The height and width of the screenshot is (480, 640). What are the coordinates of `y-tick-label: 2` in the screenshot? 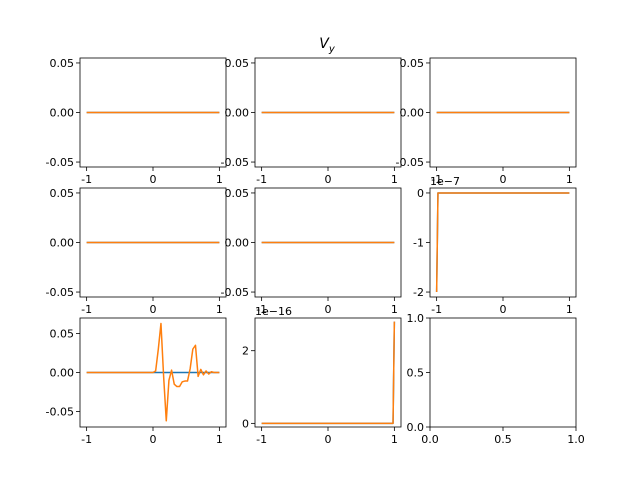 It's located at (245, 351).